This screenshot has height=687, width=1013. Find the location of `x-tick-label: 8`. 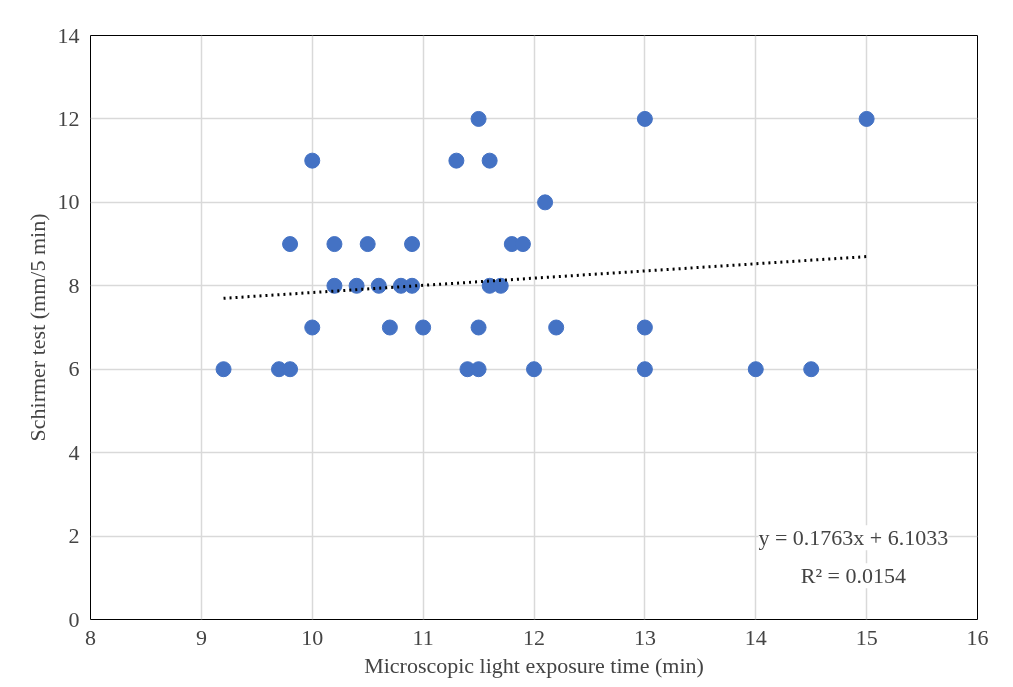

x-tick-label: 8 is located at coordinates (90, 637).